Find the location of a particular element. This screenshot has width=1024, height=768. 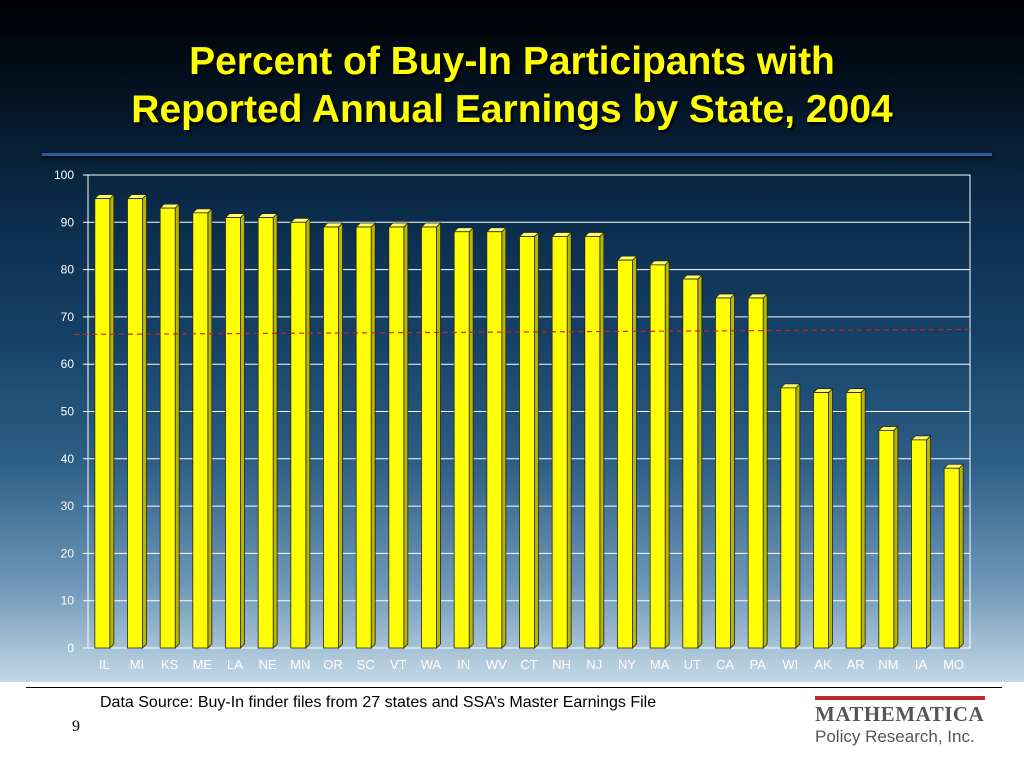

title-divider is located at coordinates (517, 154).